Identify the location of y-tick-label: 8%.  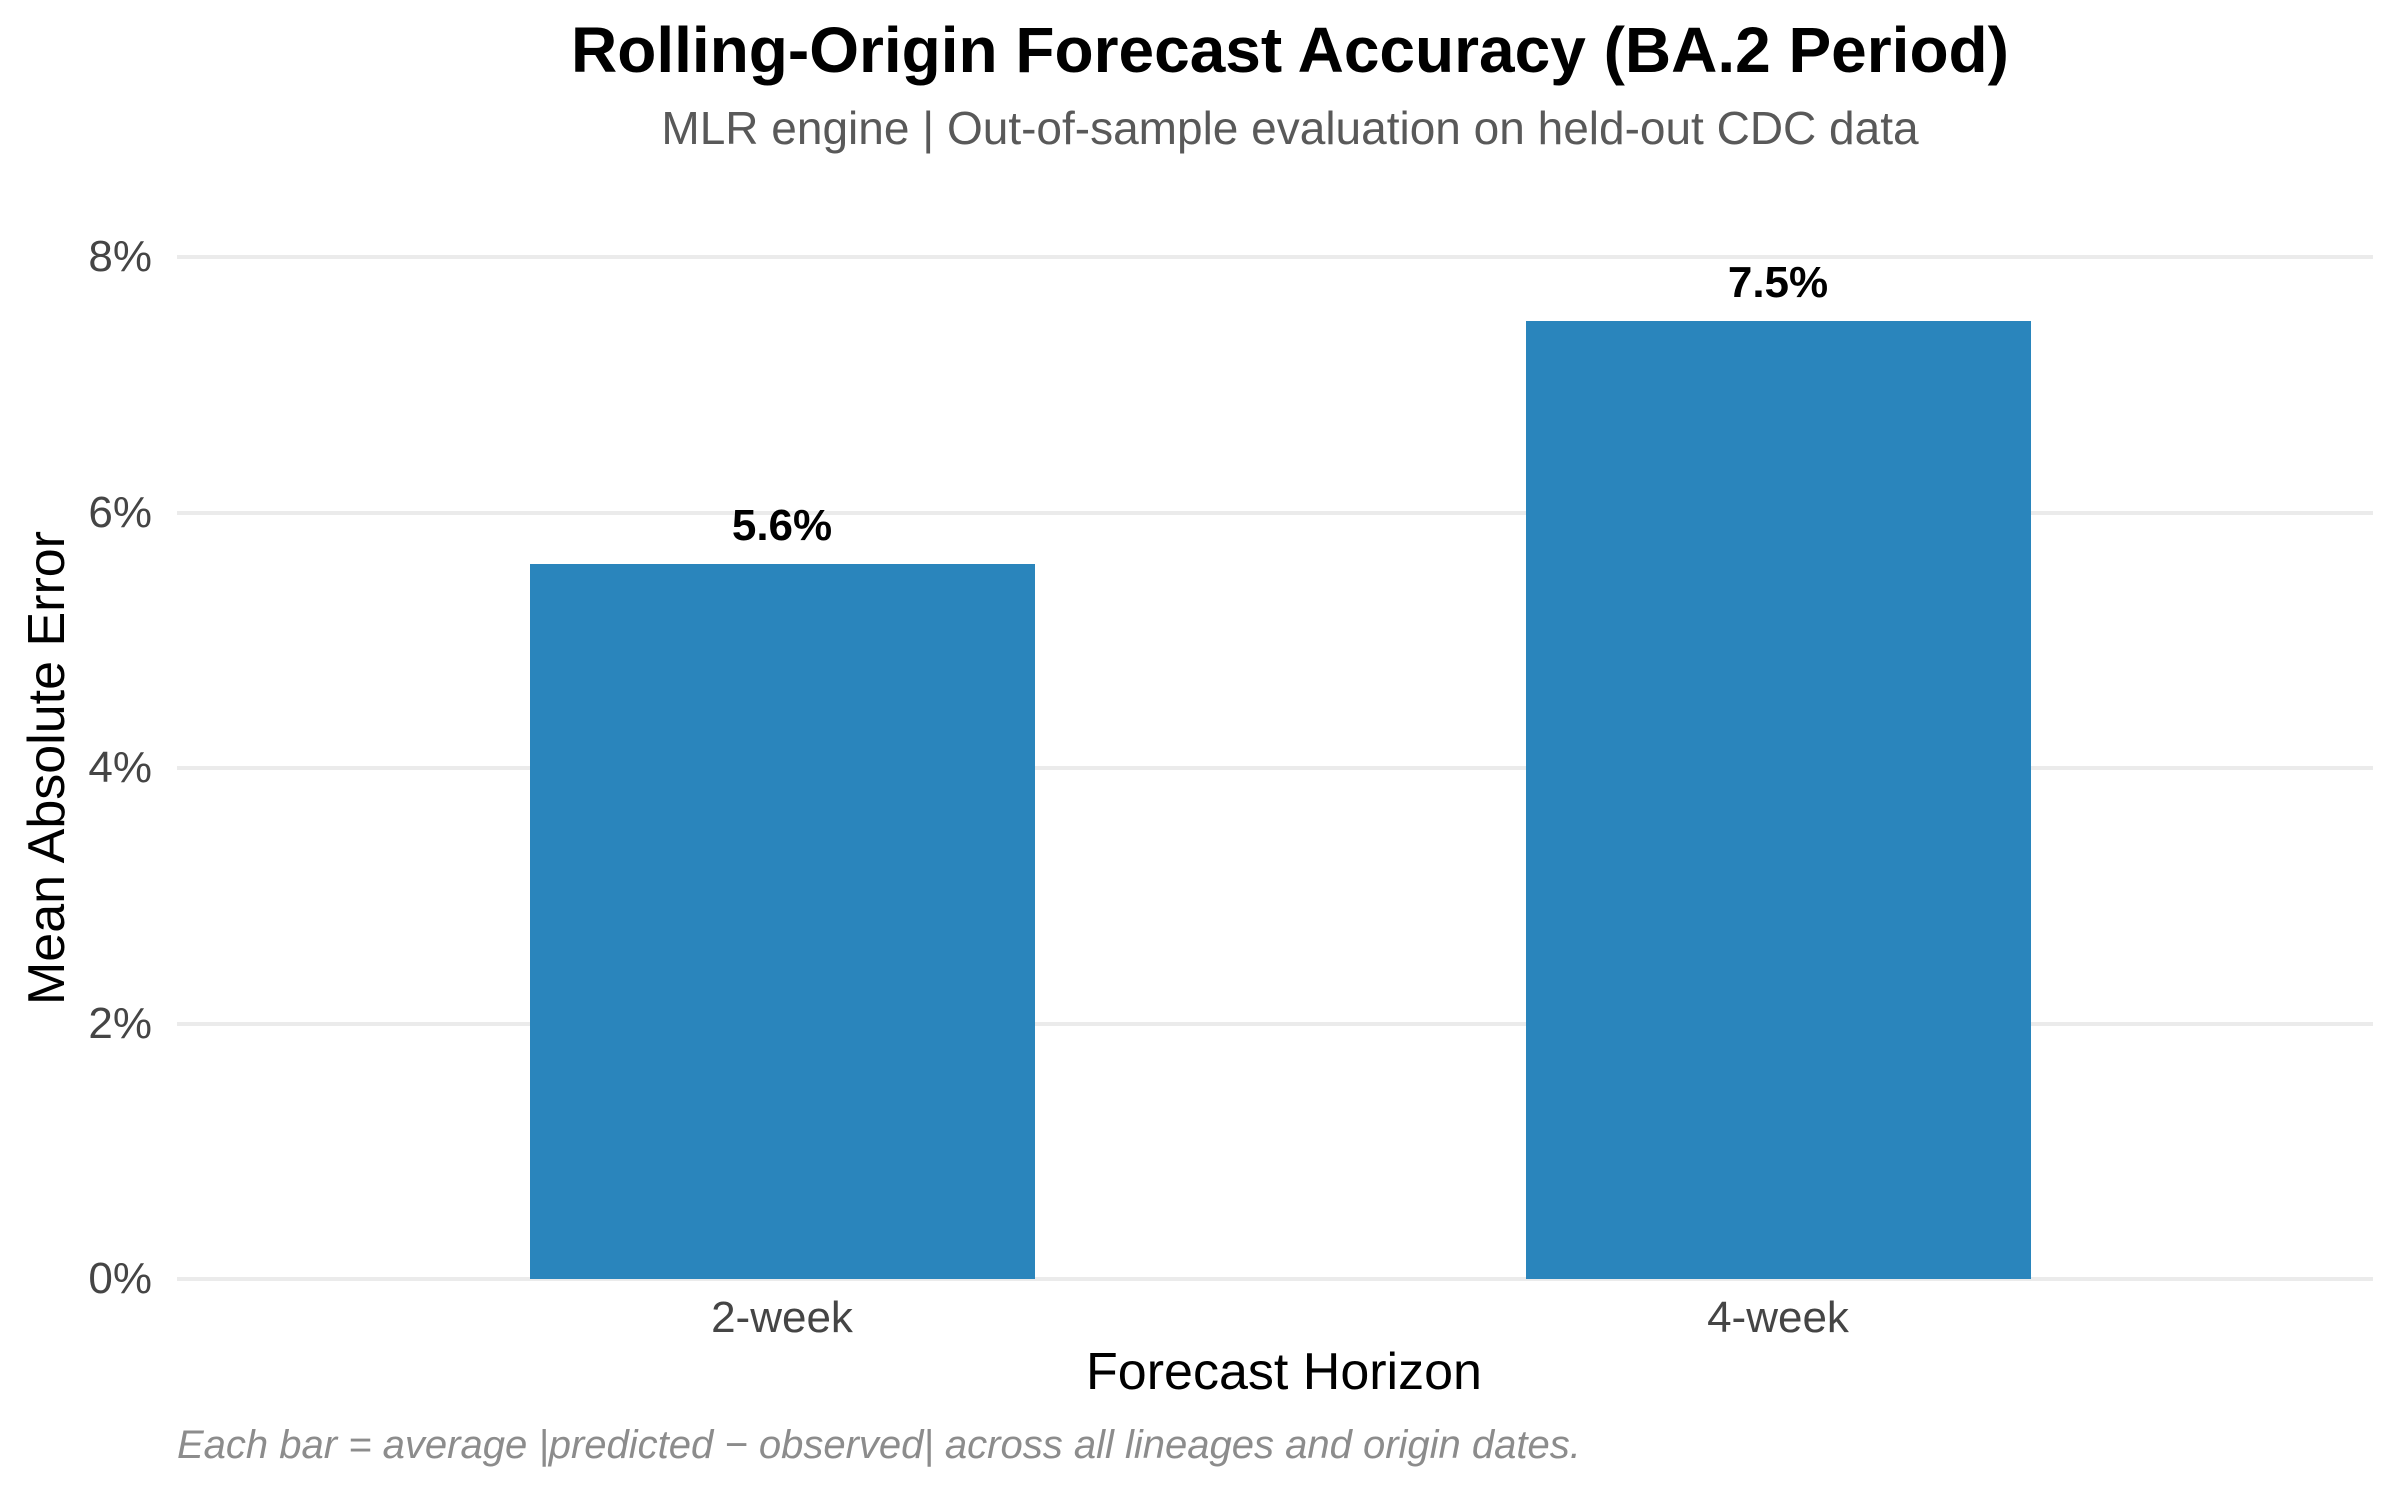
(120, 256).